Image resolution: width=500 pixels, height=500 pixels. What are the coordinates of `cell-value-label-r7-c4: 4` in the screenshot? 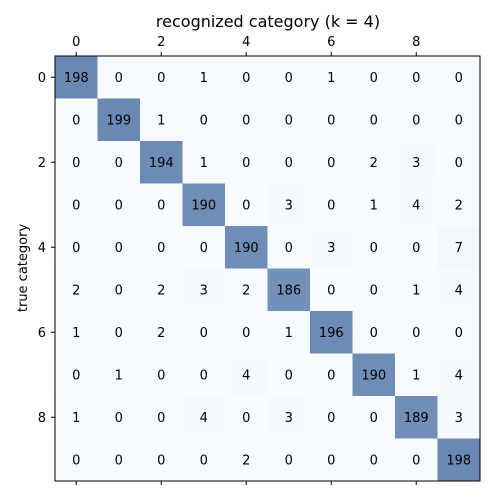 It's located at (246, 375).